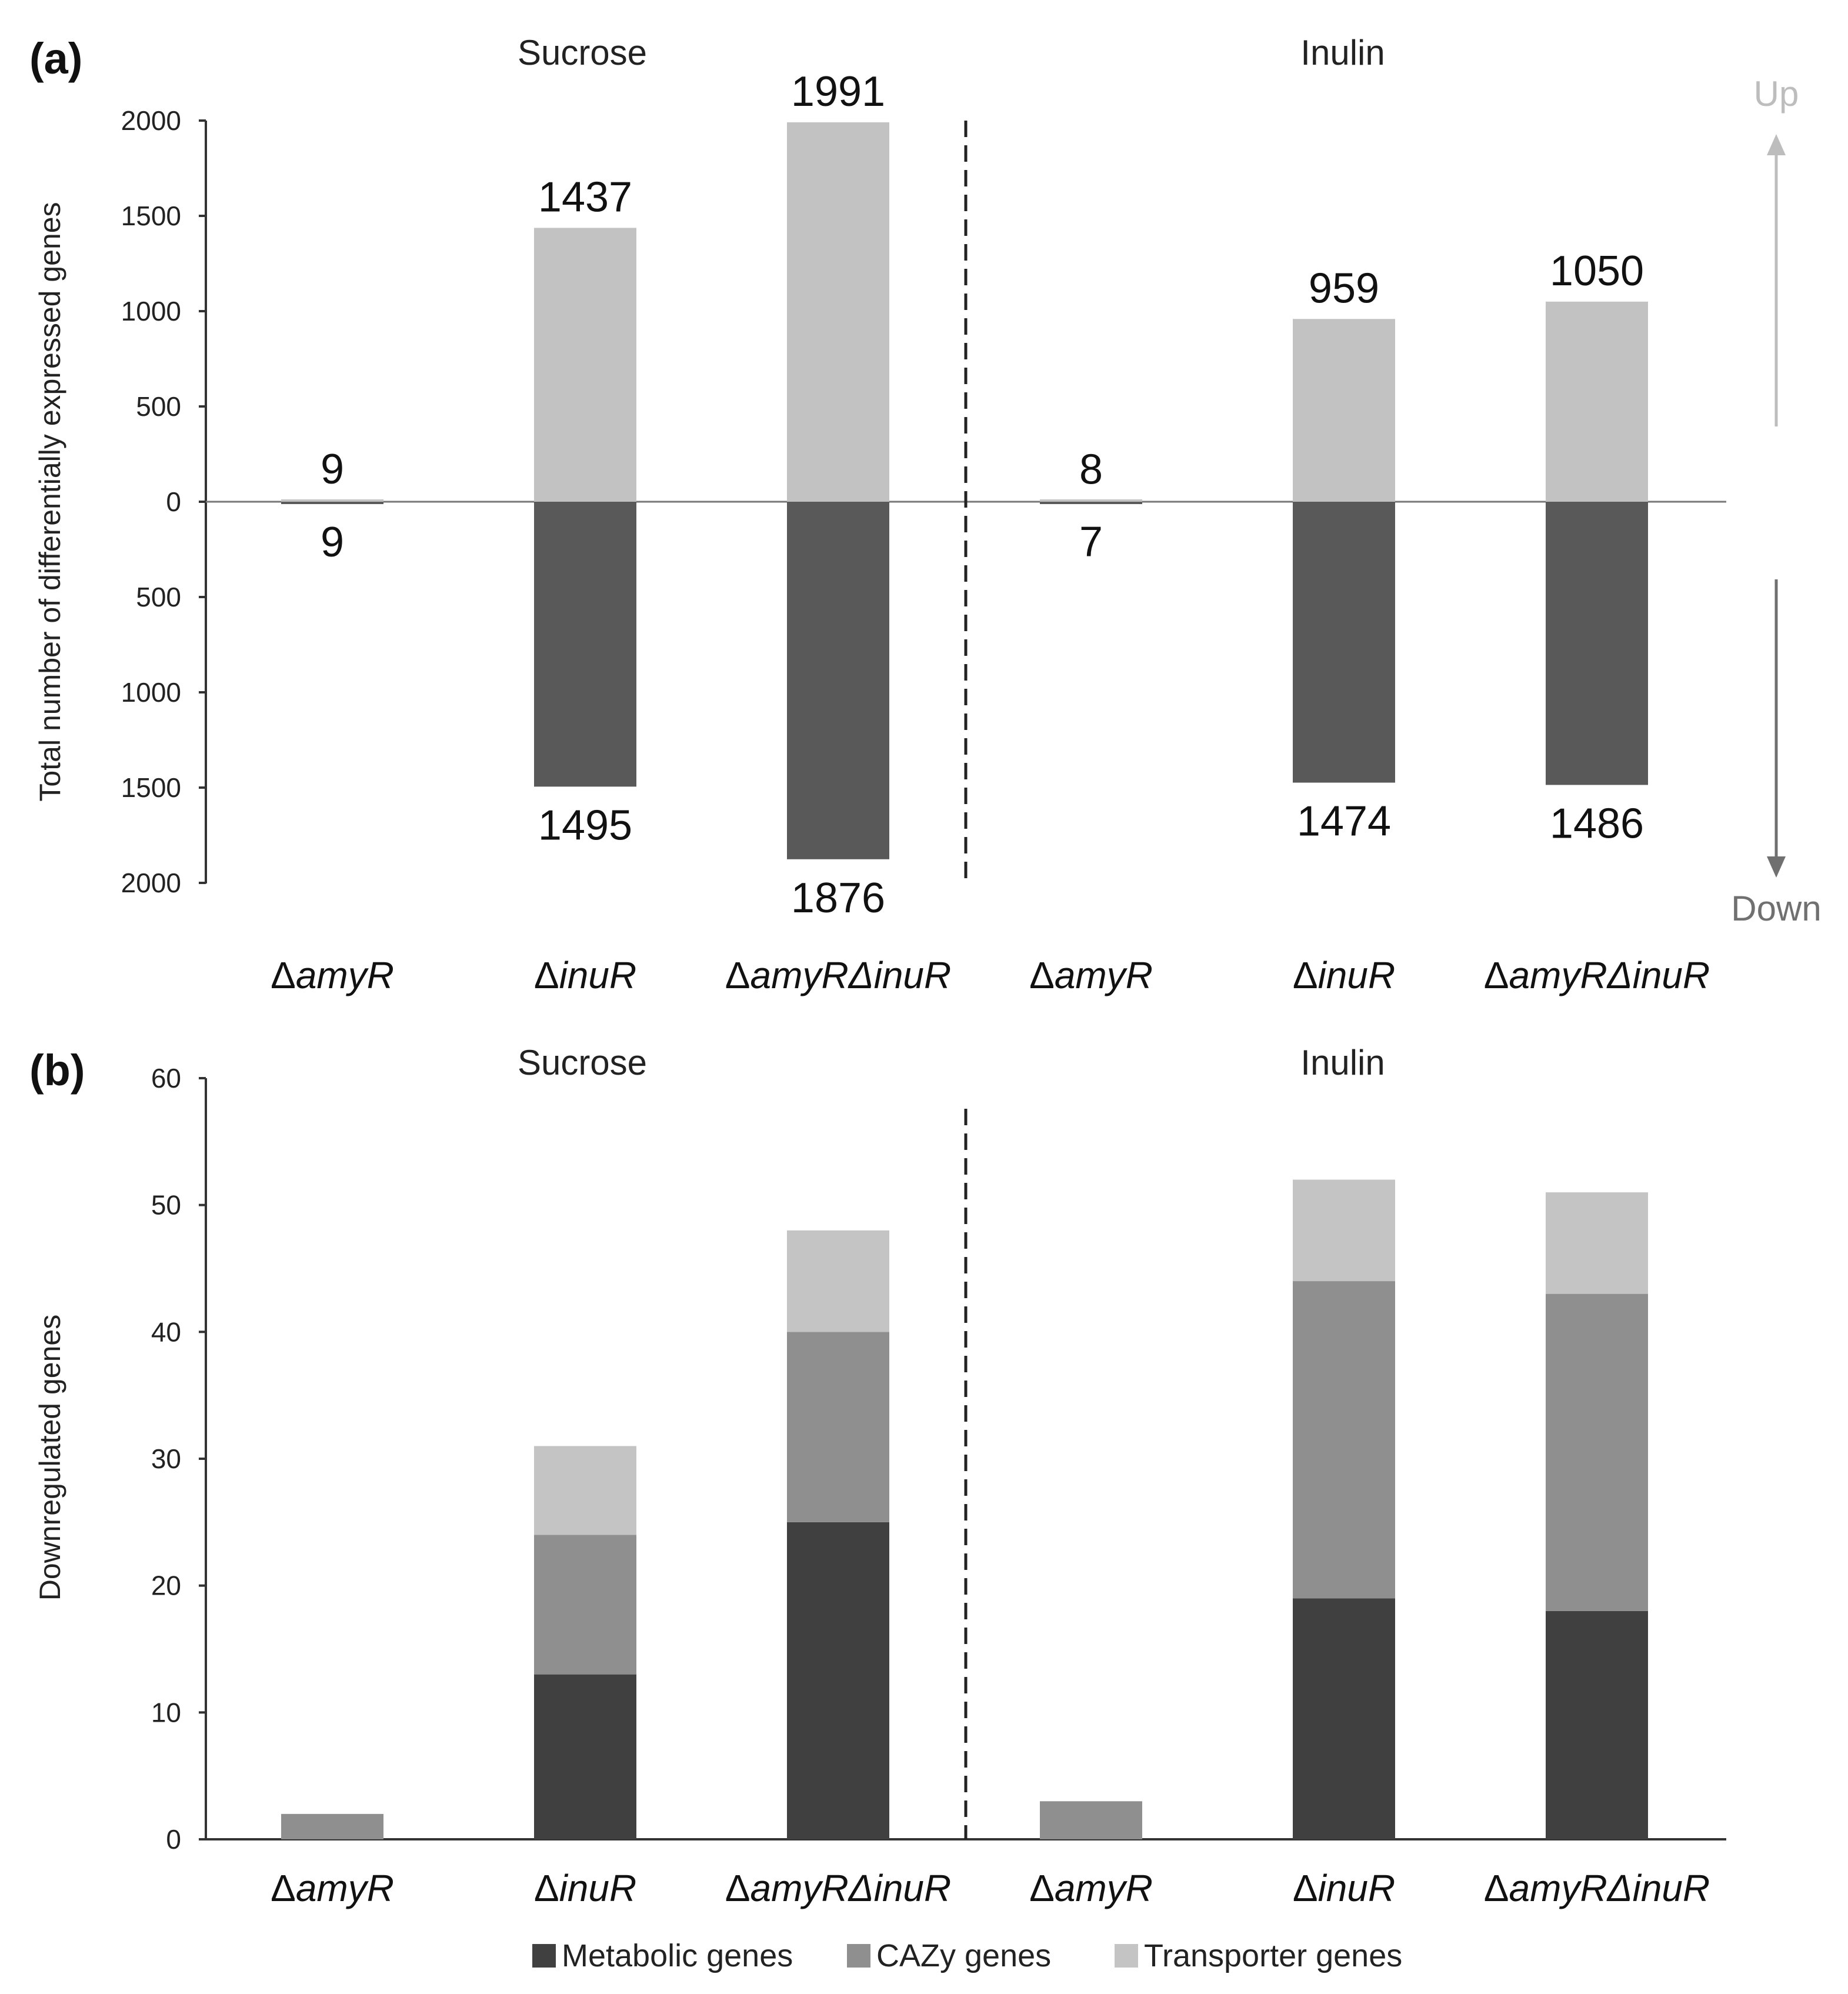  Describe the element at coordinates (166, 1712) in the screenshot. I see `panel-b-y-tick-label: 10` at that location.